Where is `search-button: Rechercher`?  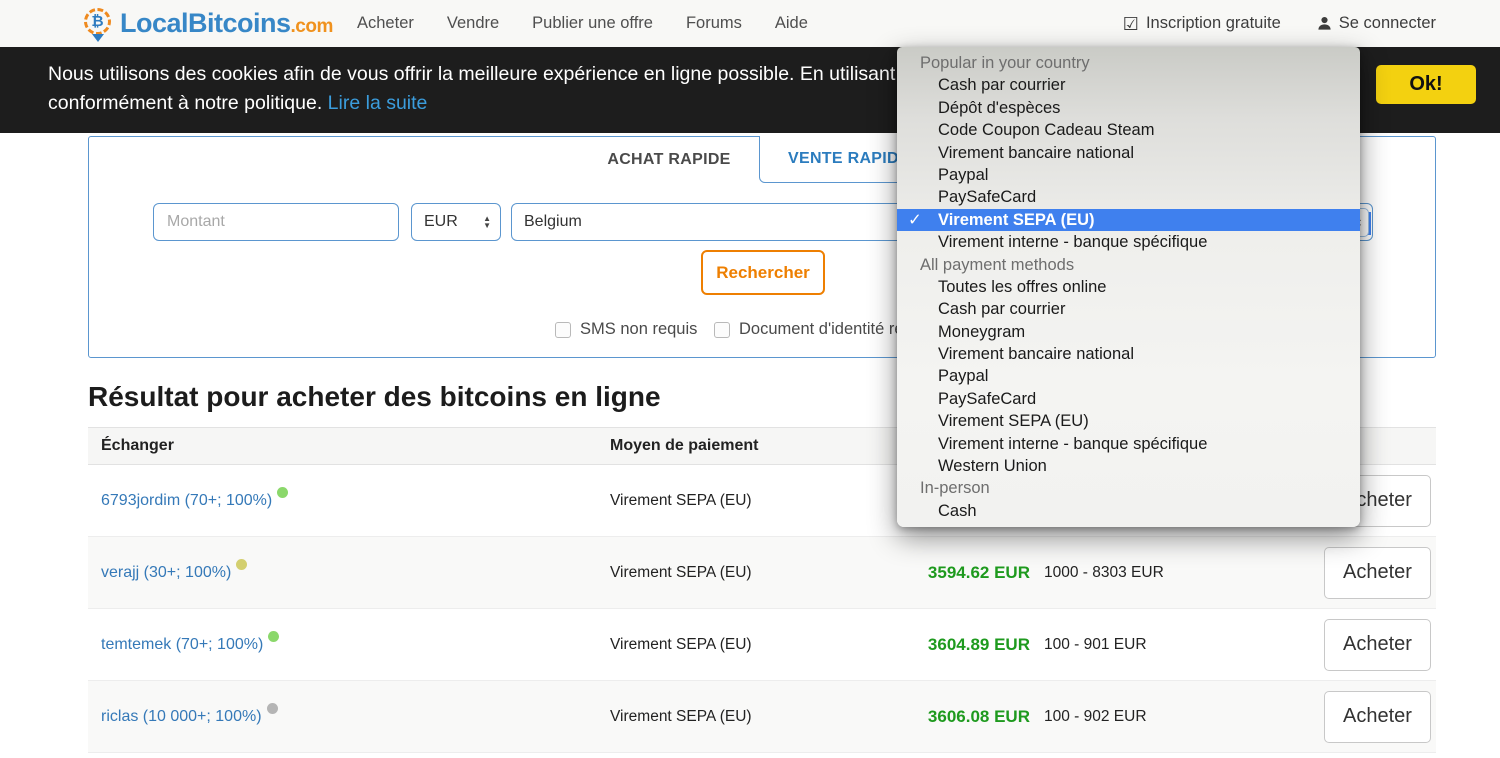
search-button: Rechercher is located at coordinates (763, 272).